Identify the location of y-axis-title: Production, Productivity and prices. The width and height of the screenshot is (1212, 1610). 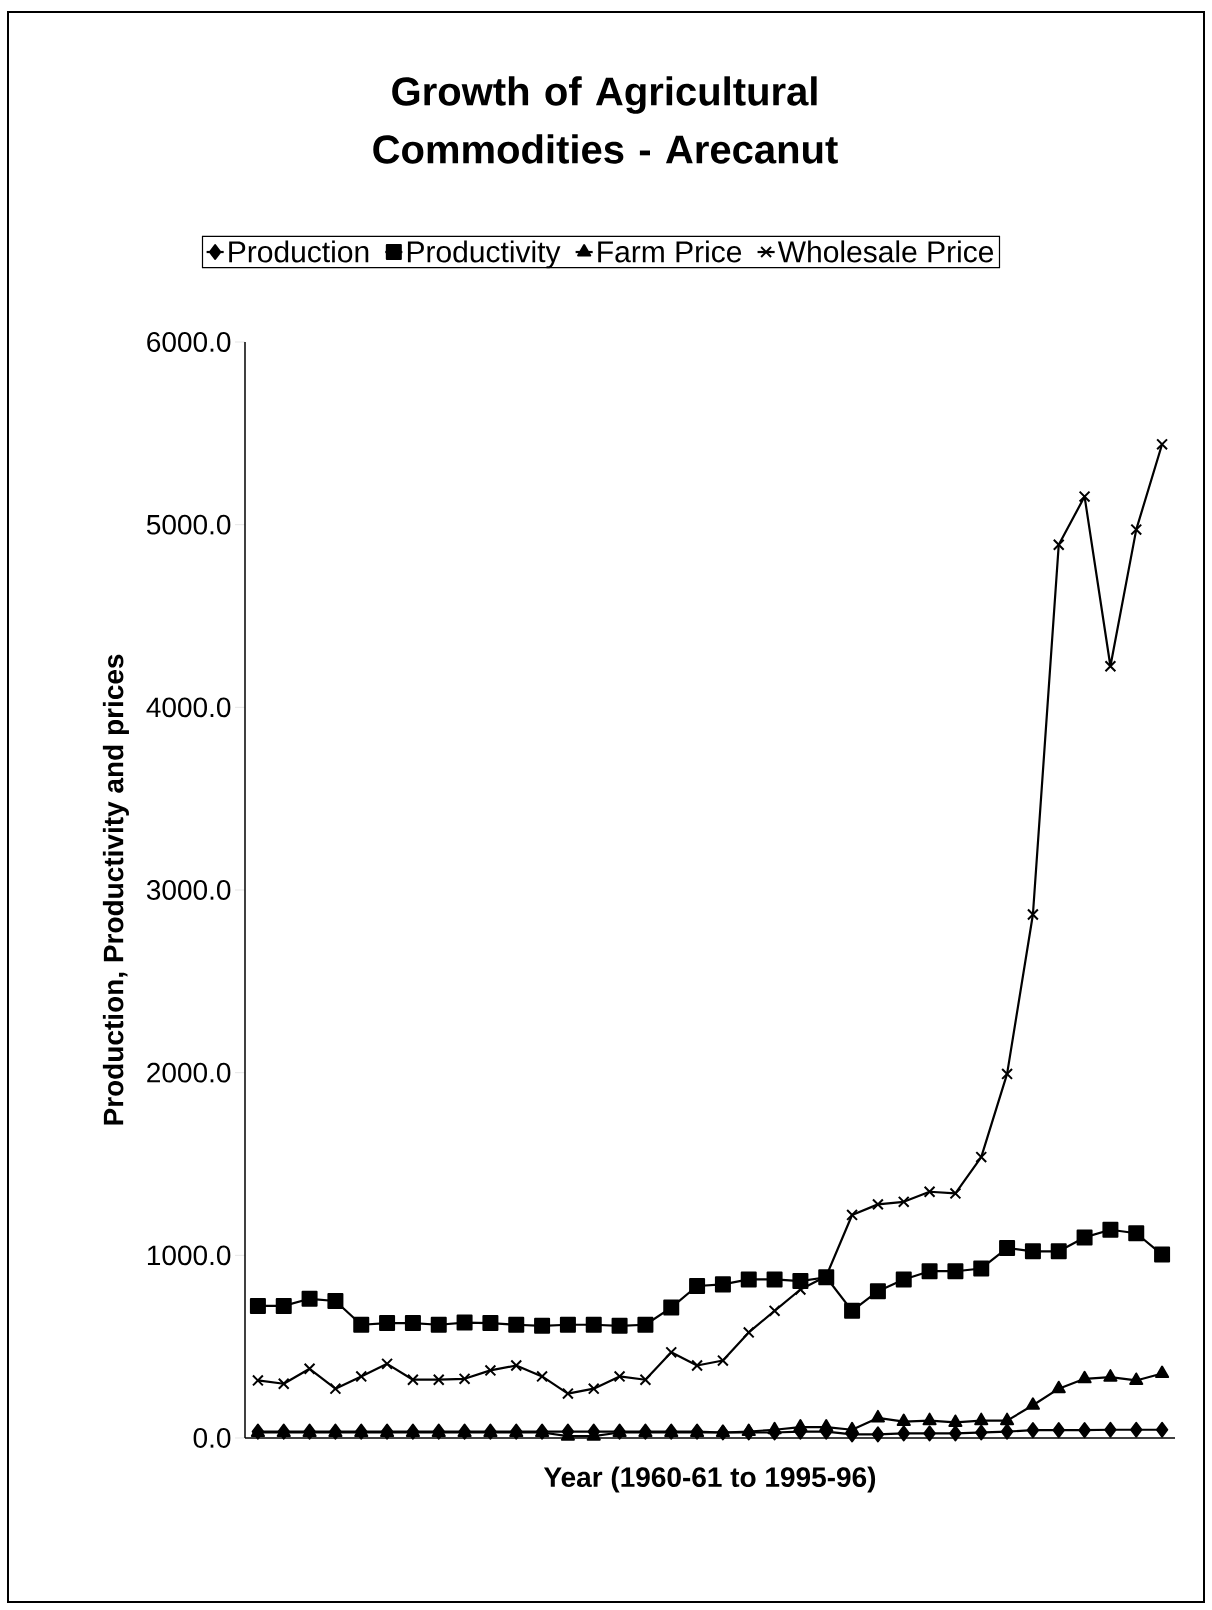
(115, 889).